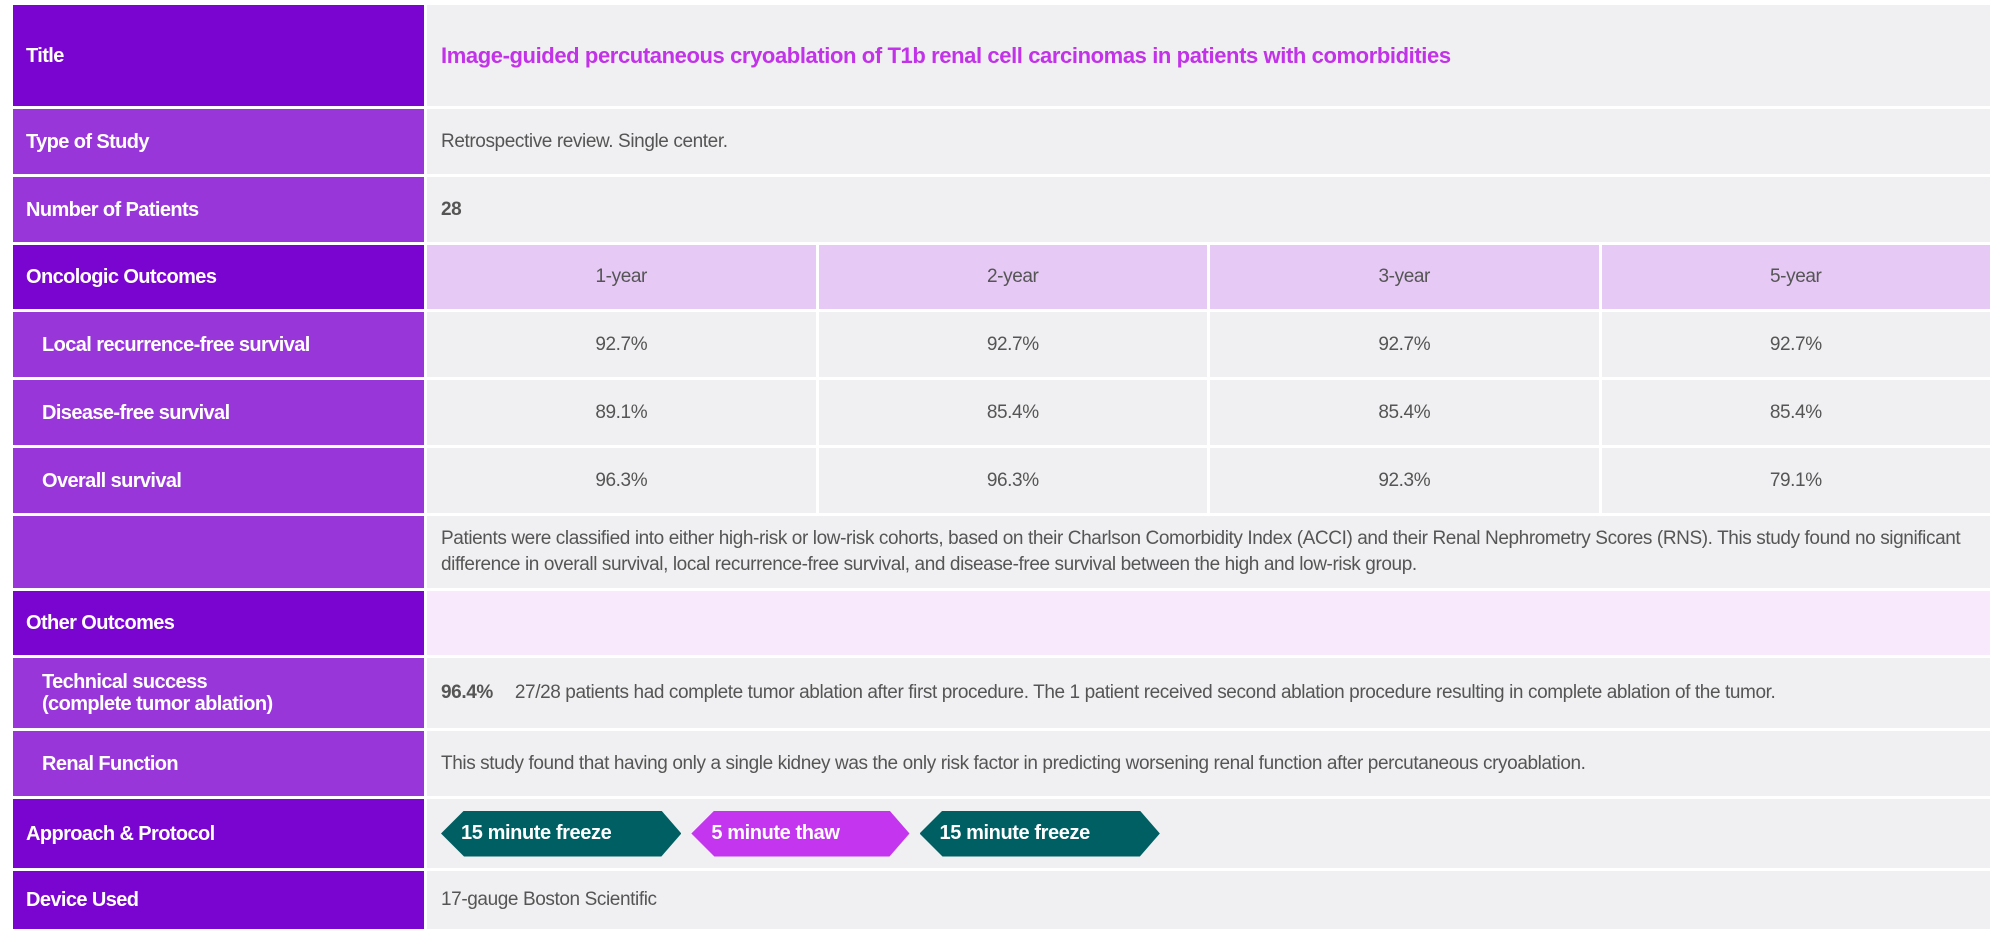 The width and height of the screenshot is (1990, 929). I want to click on row-label: Number of Patients, so click(218, 209).